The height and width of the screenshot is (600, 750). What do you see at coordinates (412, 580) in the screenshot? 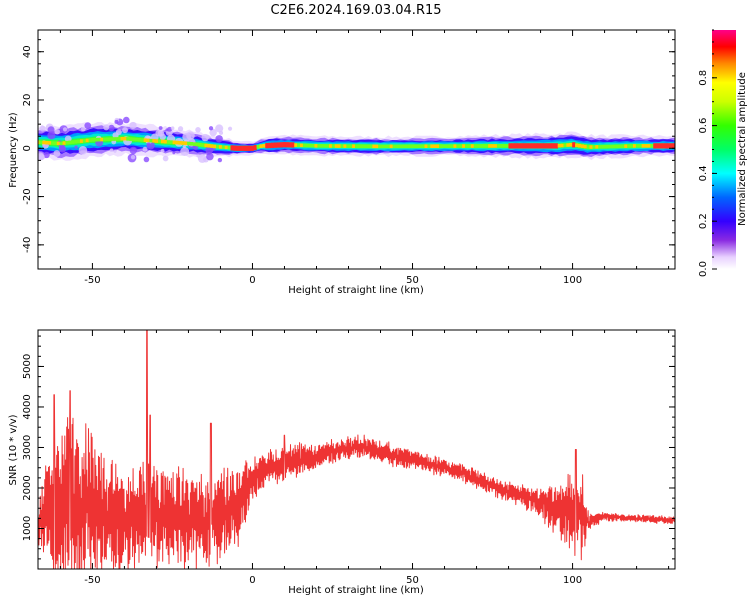
I see `snr-xtick-label: 50` at bounding box center [412, 580].